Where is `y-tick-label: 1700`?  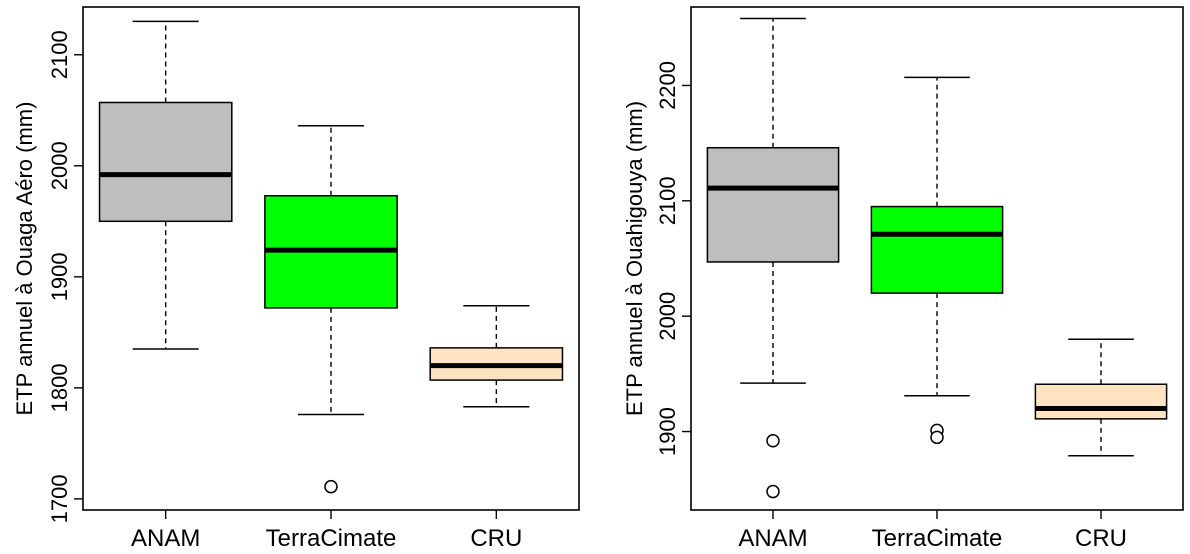
y-tick-label: 1700 is located at coordinates (59, 498).